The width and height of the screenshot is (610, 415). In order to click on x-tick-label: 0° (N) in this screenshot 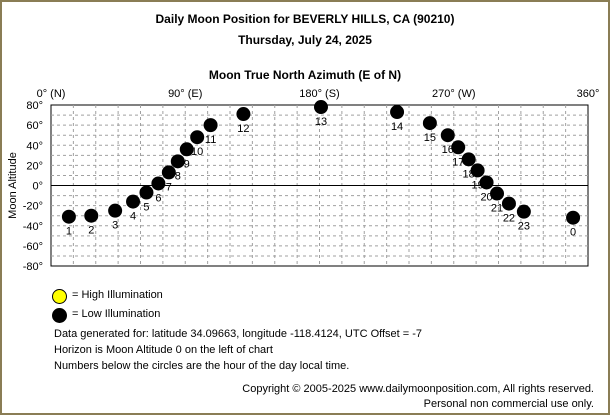, I will do `click(51, 94)`.